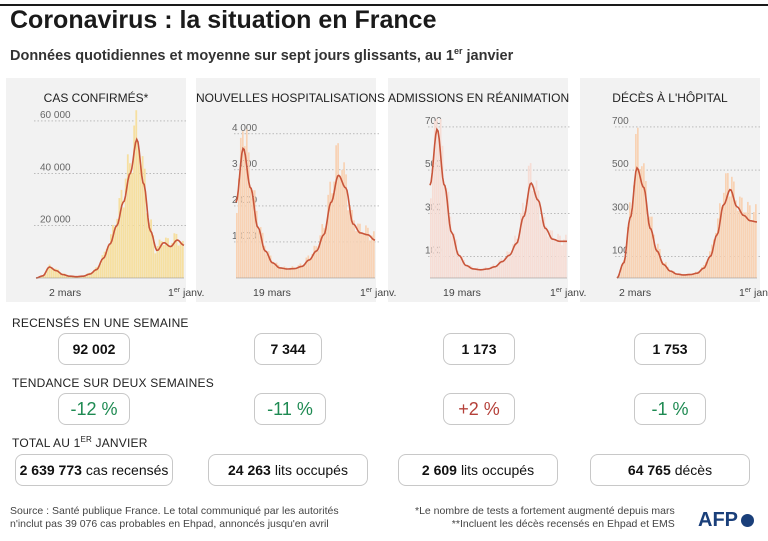  I want to click on row-label-trend: TENDANCE SUR DEUX SEMAINES, so click(113, 383).